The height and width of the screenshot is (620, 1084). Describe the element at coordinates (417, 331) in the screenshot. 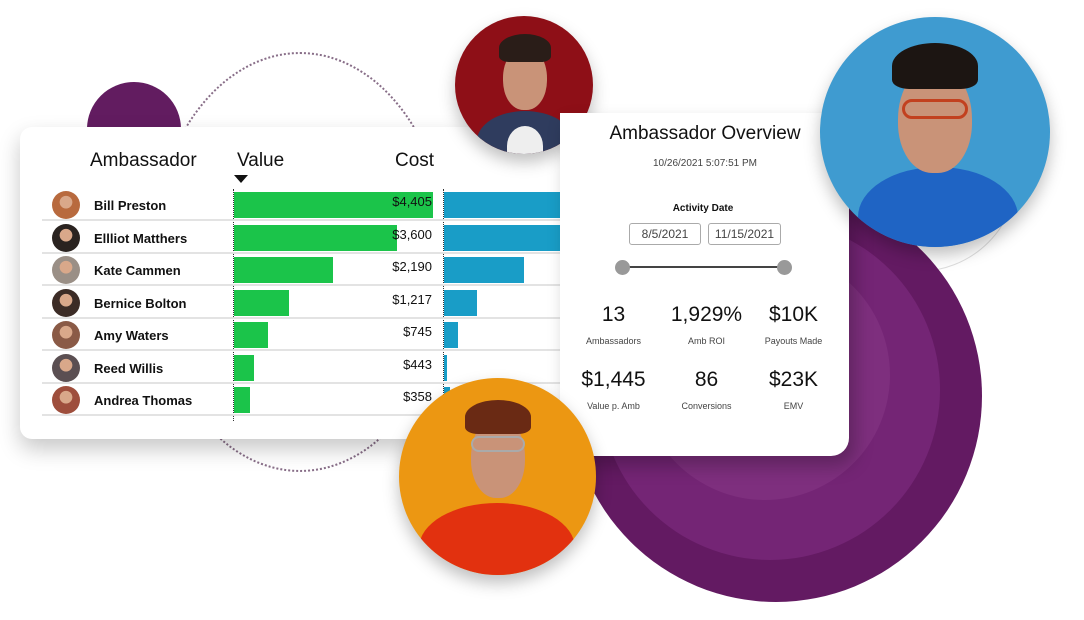

I see `value-label: $745` at that location.